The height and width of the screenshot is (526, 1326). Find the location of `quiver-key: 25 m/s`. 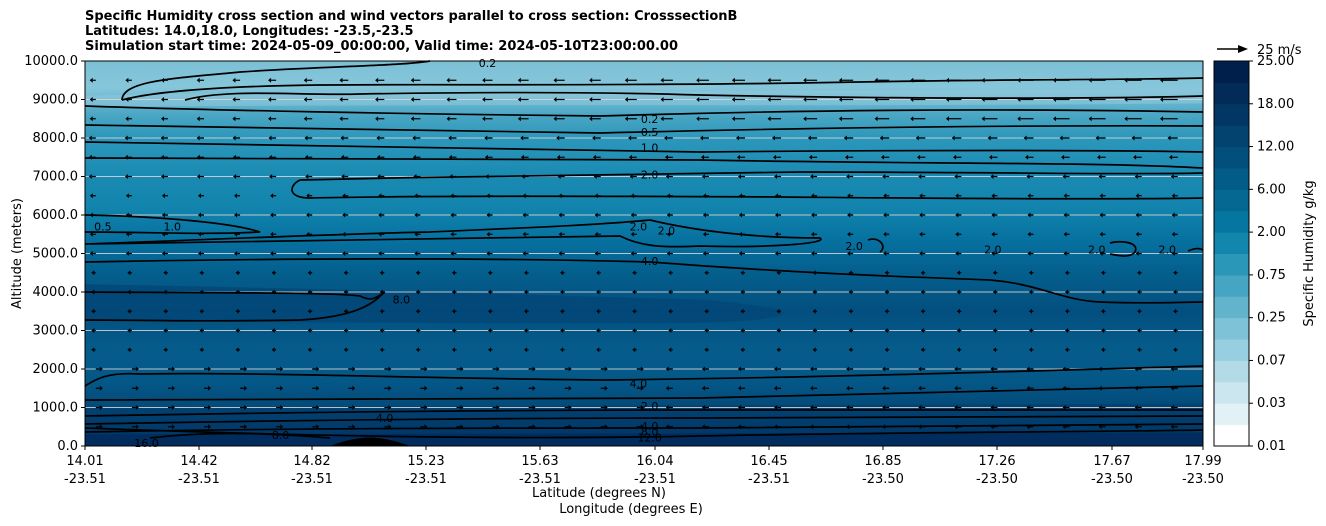

quiver-key: 25 m/s is located at coordinates (1259, 50).